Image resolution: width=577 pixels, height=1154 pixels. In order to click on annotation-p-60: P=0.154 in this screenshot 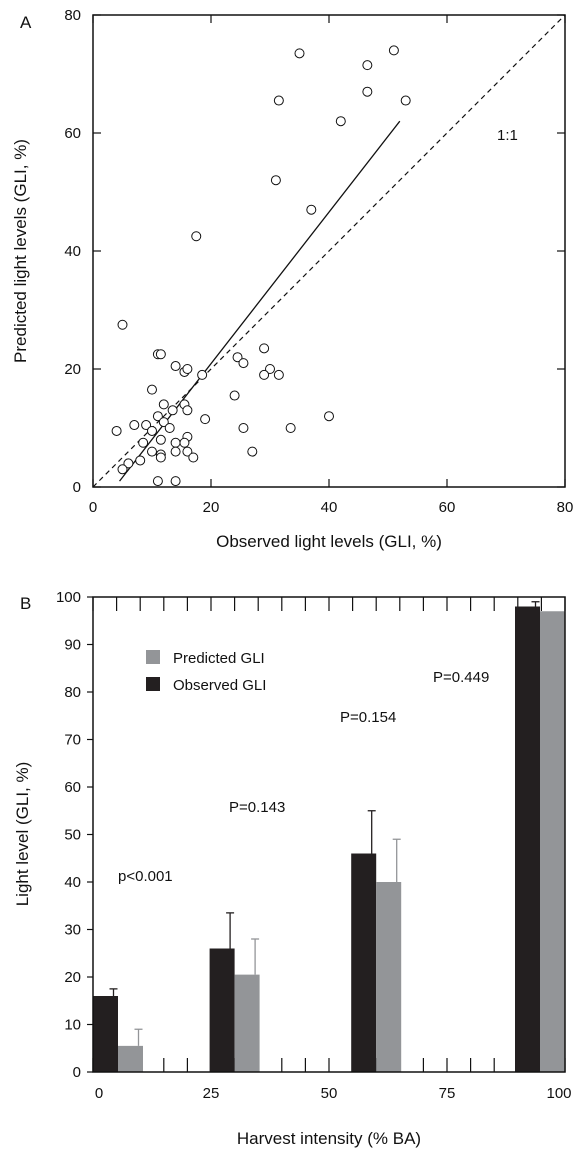, I will do `click(368, 717)`.